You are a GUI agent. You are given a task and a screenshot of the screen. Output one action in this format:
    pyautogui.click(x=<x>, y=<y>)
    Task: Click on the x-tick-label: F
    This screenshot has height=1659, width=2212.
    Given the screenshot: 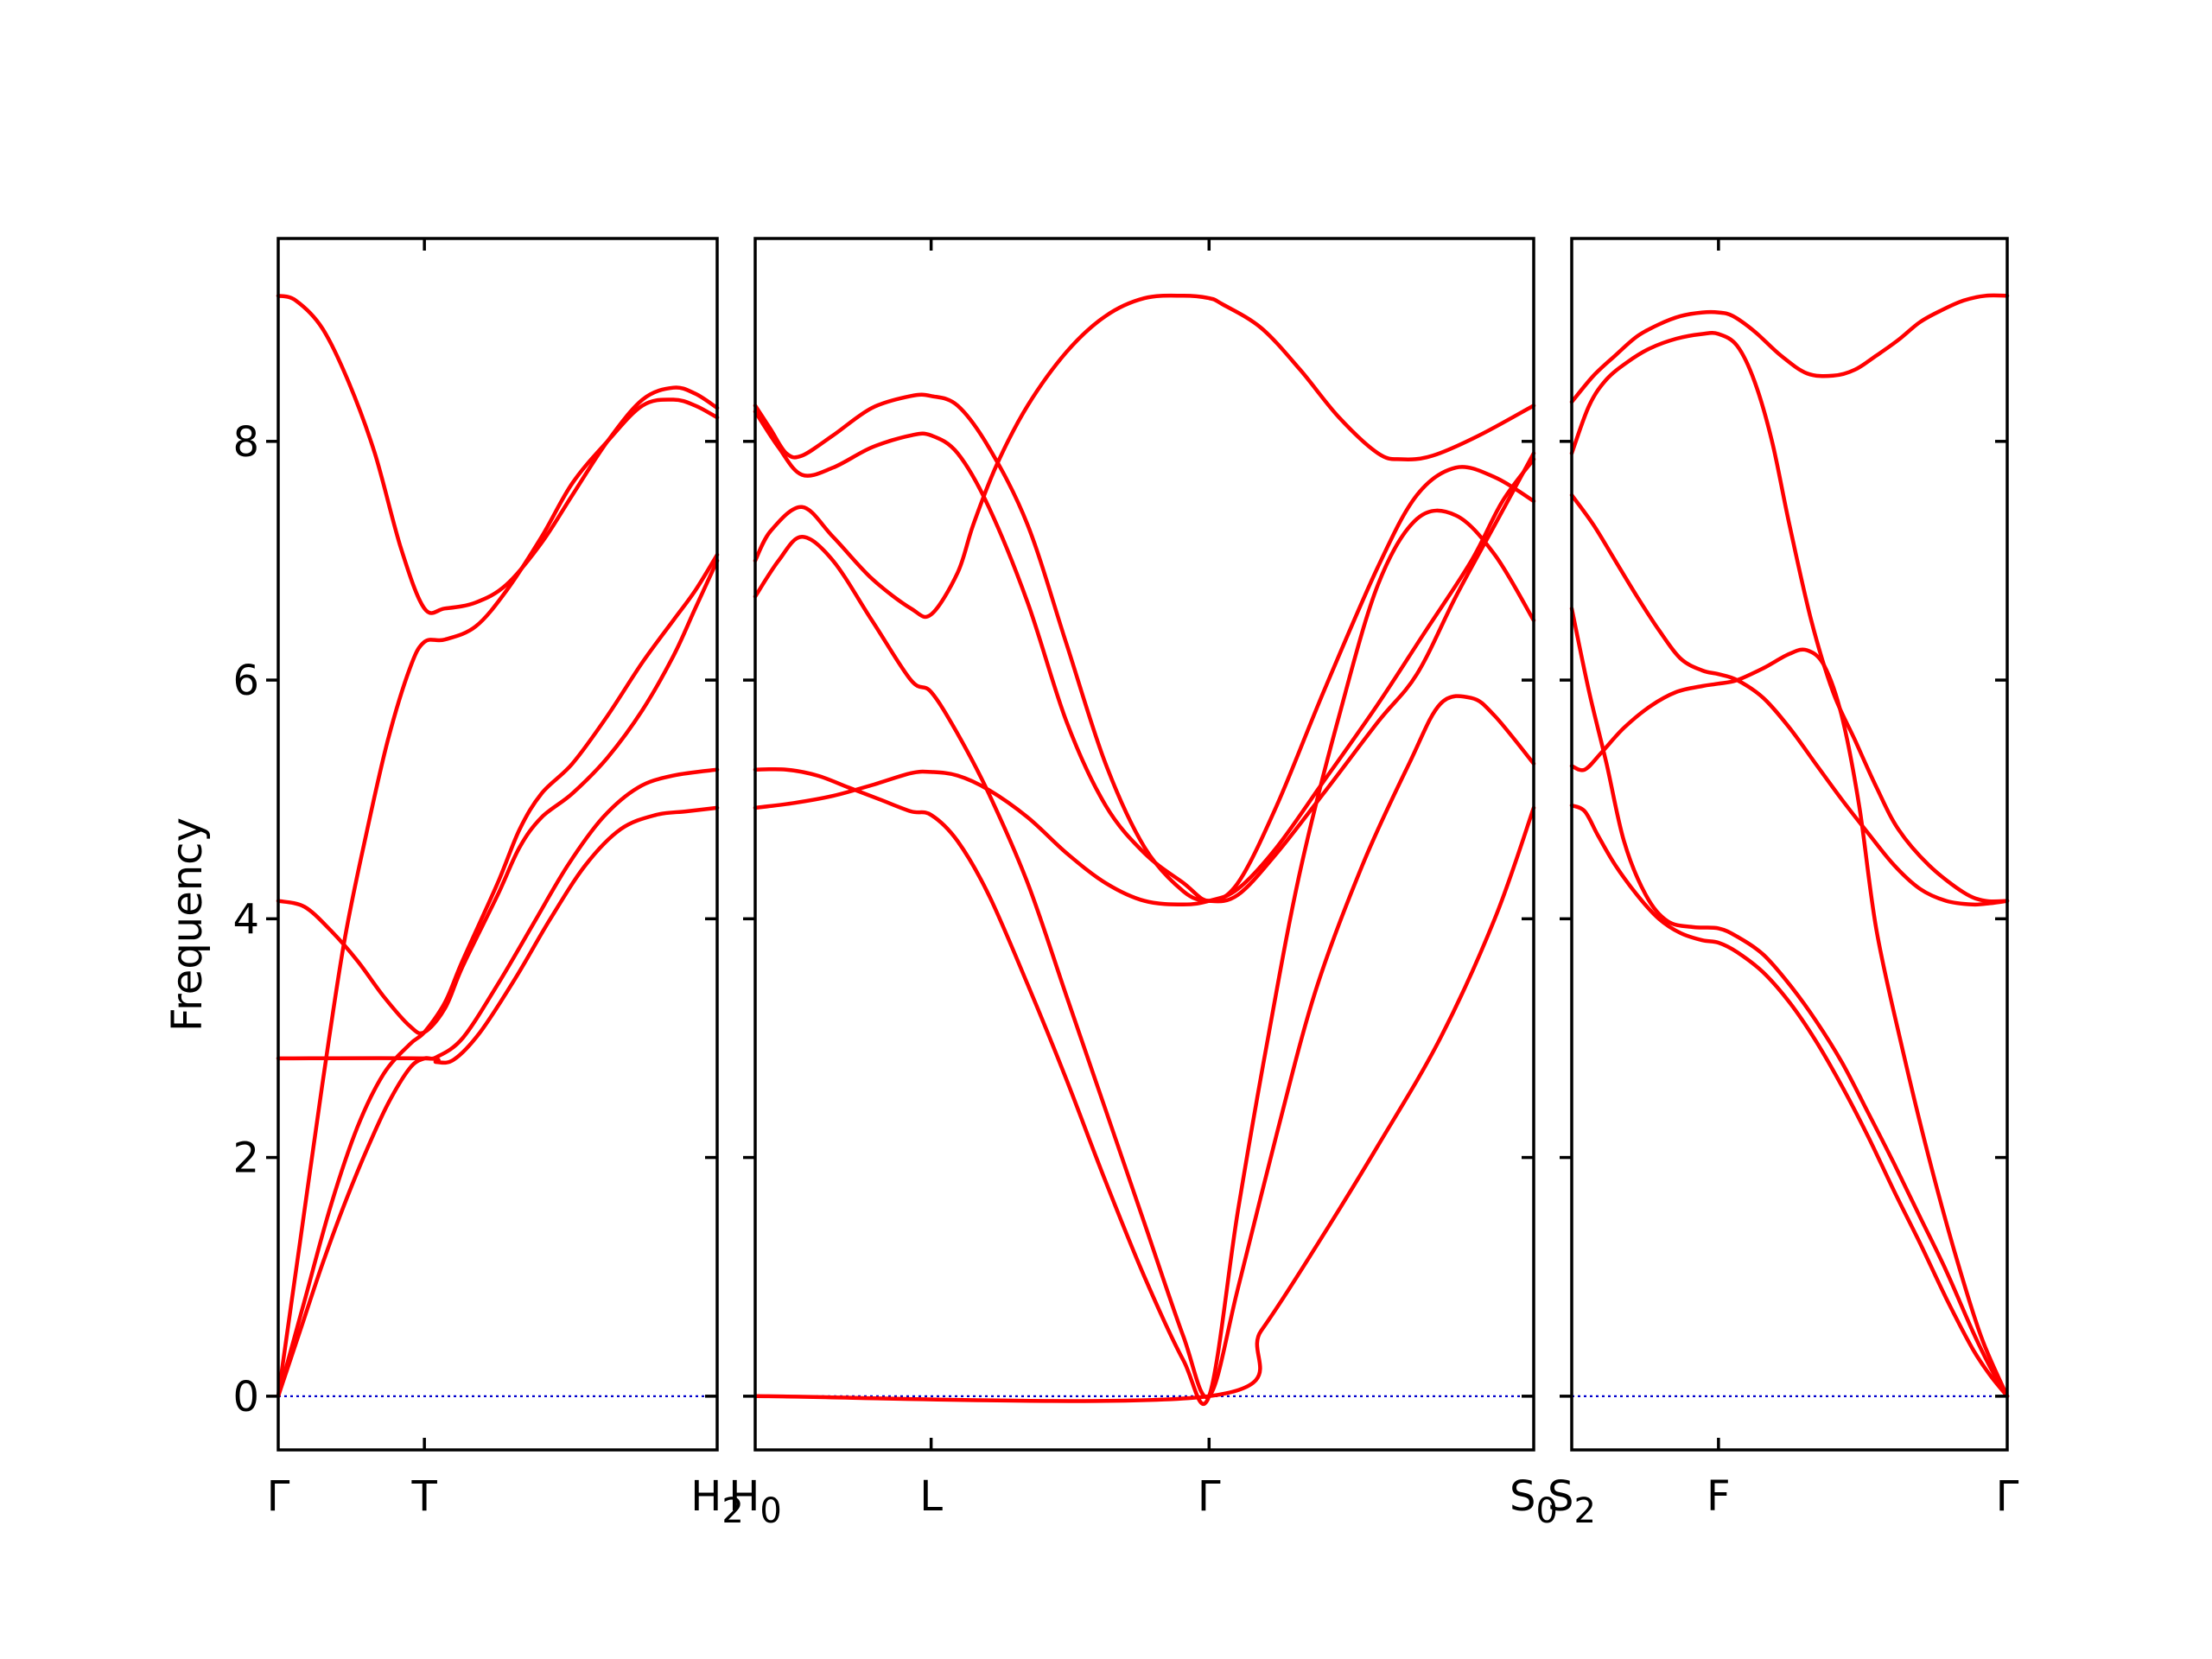 What is the action you would take?
    pyautogui.click(x=1719, y=1496)
    